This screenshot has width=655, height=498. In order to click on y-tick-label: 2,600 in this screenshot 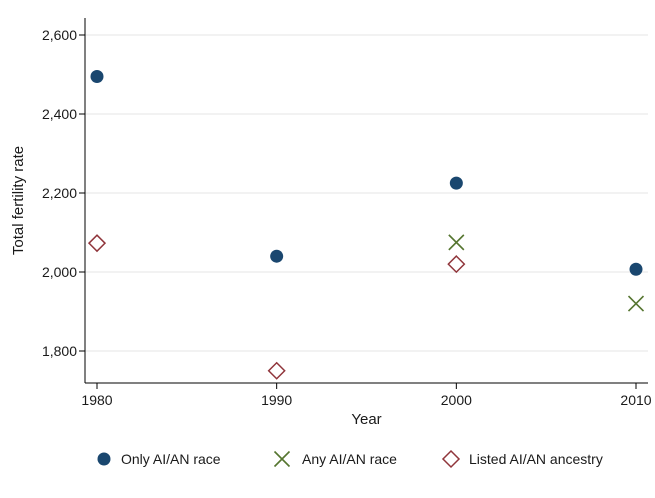, I will do `click(59, 35)`.